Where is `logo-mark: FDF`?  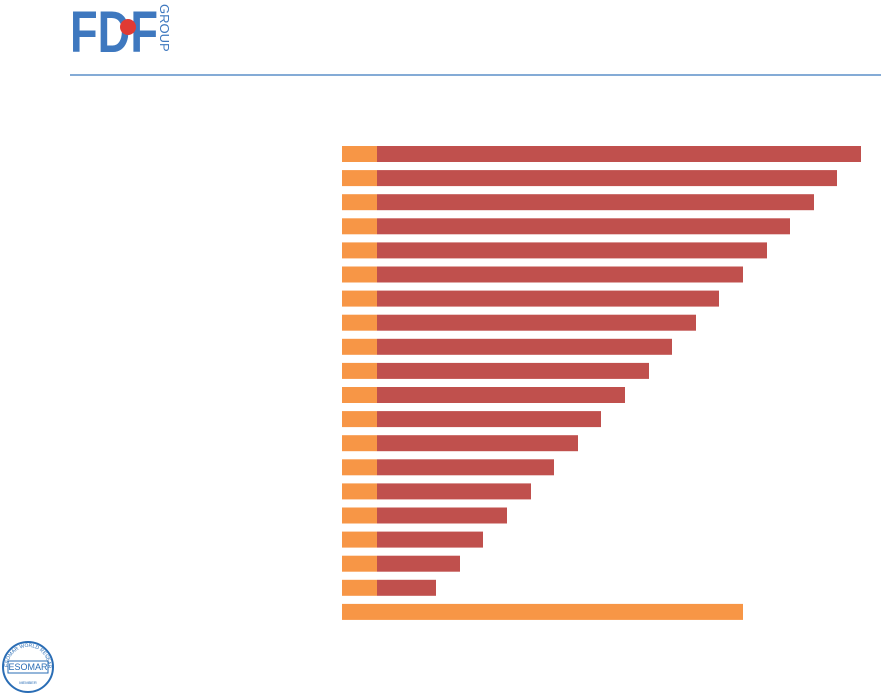 logo-mark: FDF is located at coordinates (114, 32).